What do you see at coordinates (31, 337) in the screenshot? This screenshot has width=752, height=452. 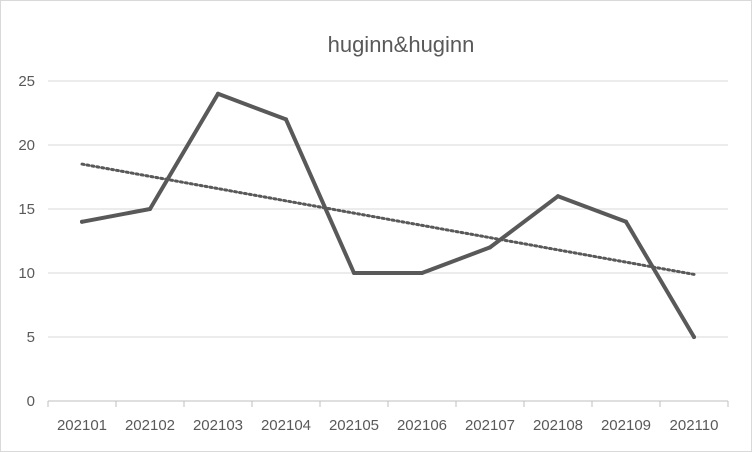 I see `y-tick-label: 5` at bounding box center [31, 337].